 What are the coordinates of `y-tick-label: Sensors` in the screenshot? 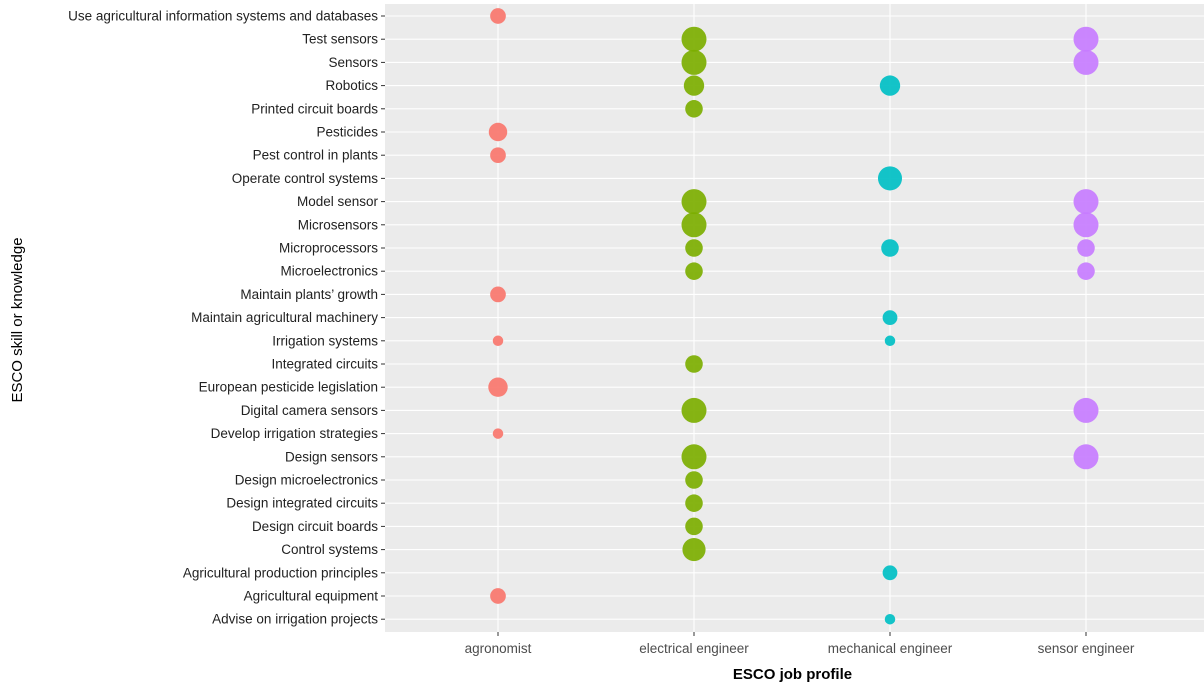 It's located at (353, 62).